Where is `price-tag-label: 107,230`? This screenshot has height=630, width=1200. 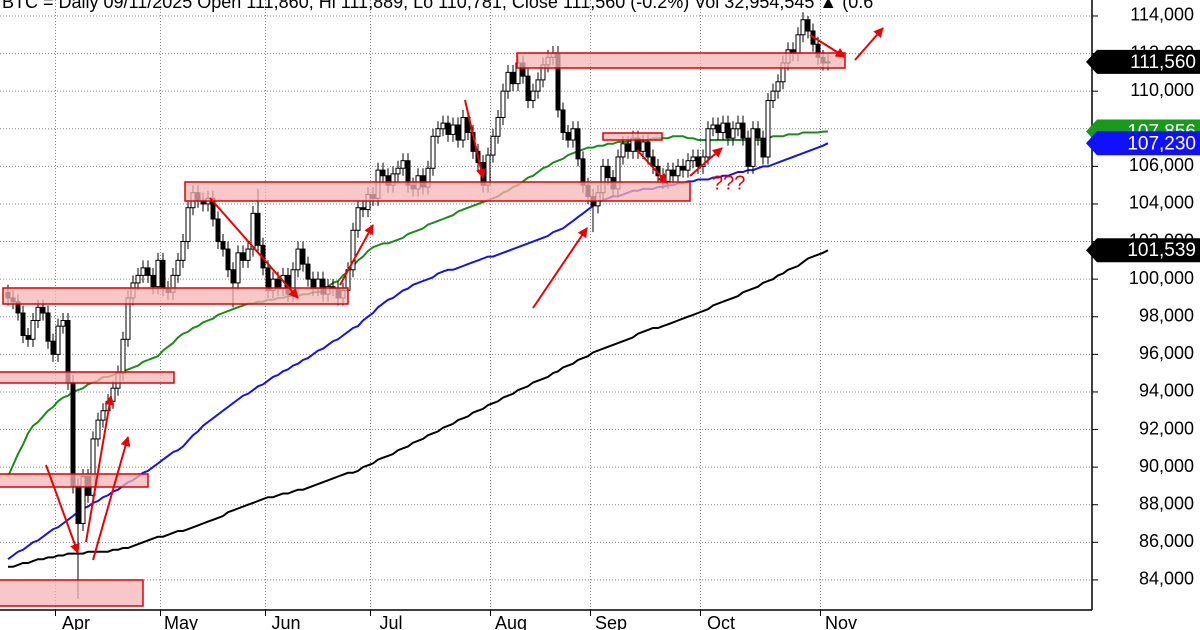
price-tag-label: 107,230 is located at coordinates (1161, 143).